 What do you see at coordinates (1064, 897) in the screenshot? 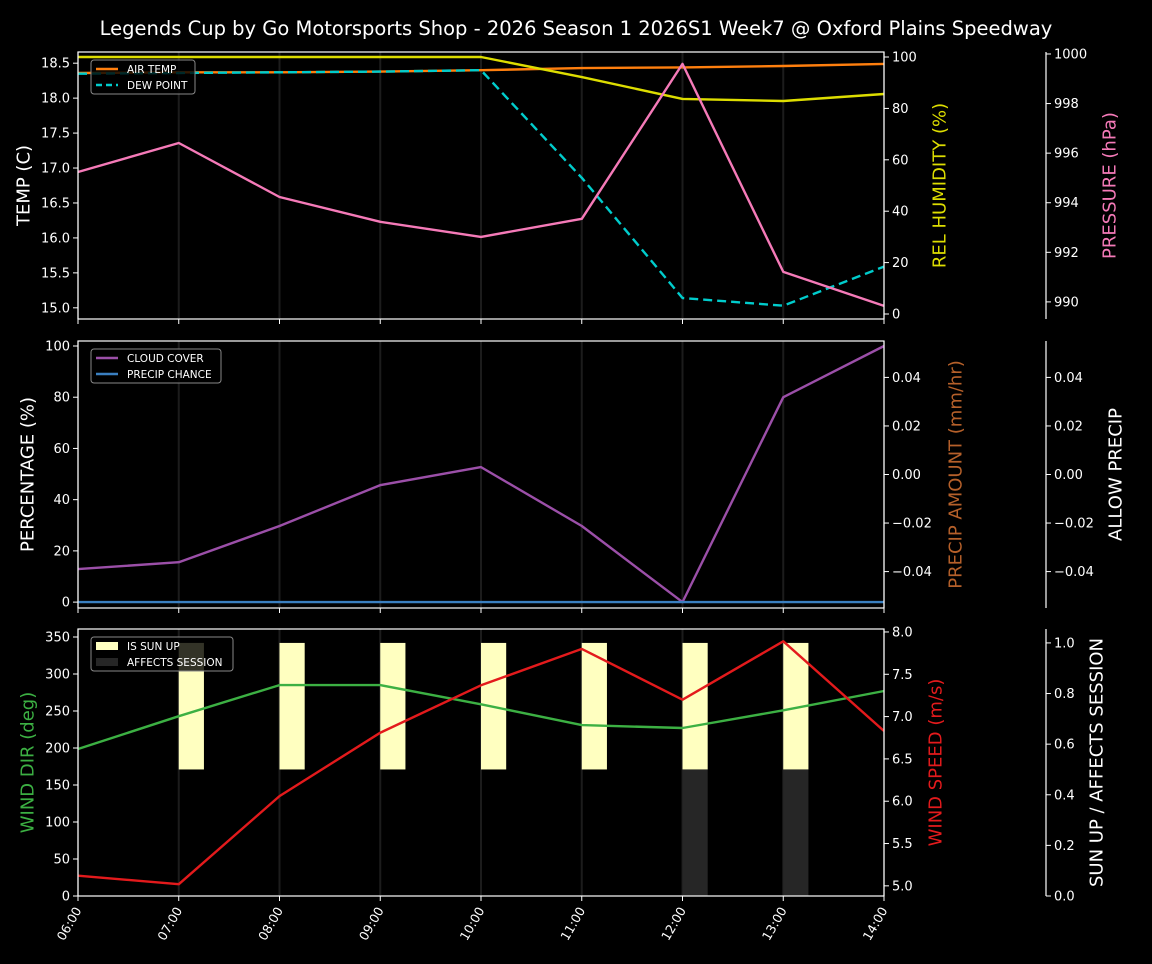
I see `y-tick-label: 0.0` at bounding box center [1064, 897].